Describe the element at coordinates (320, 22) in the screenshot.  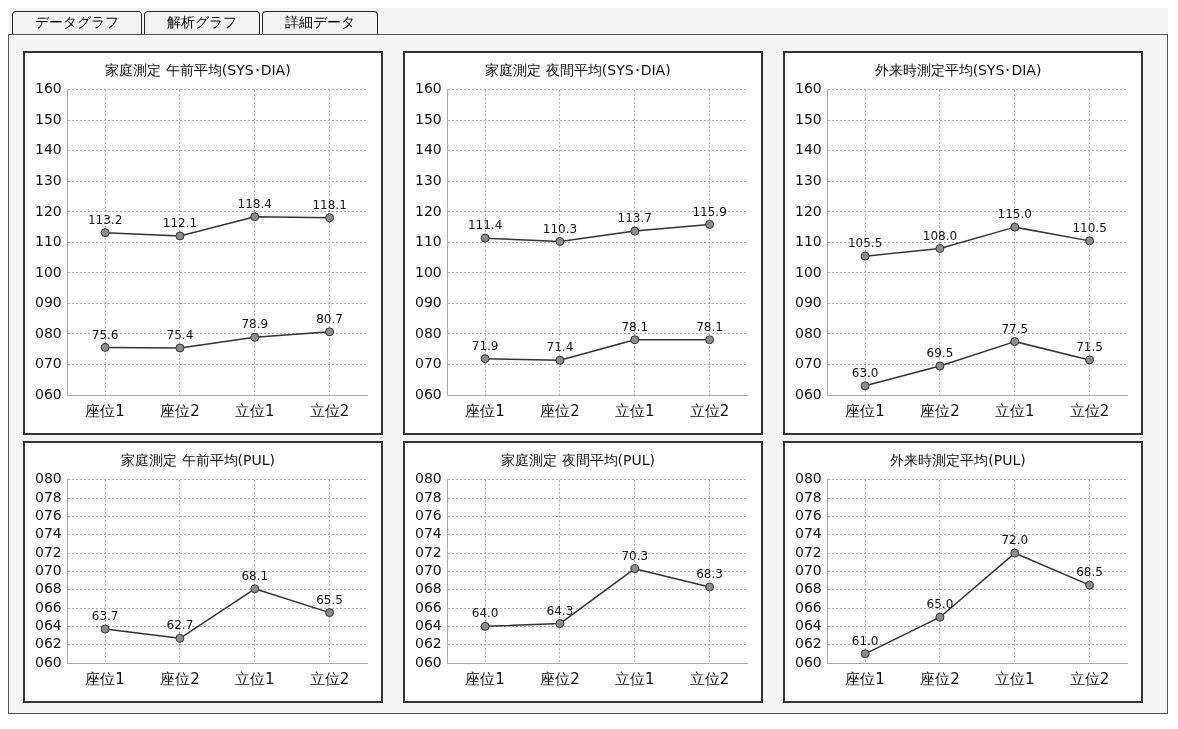
I see `text: 詳細データ` at that location.